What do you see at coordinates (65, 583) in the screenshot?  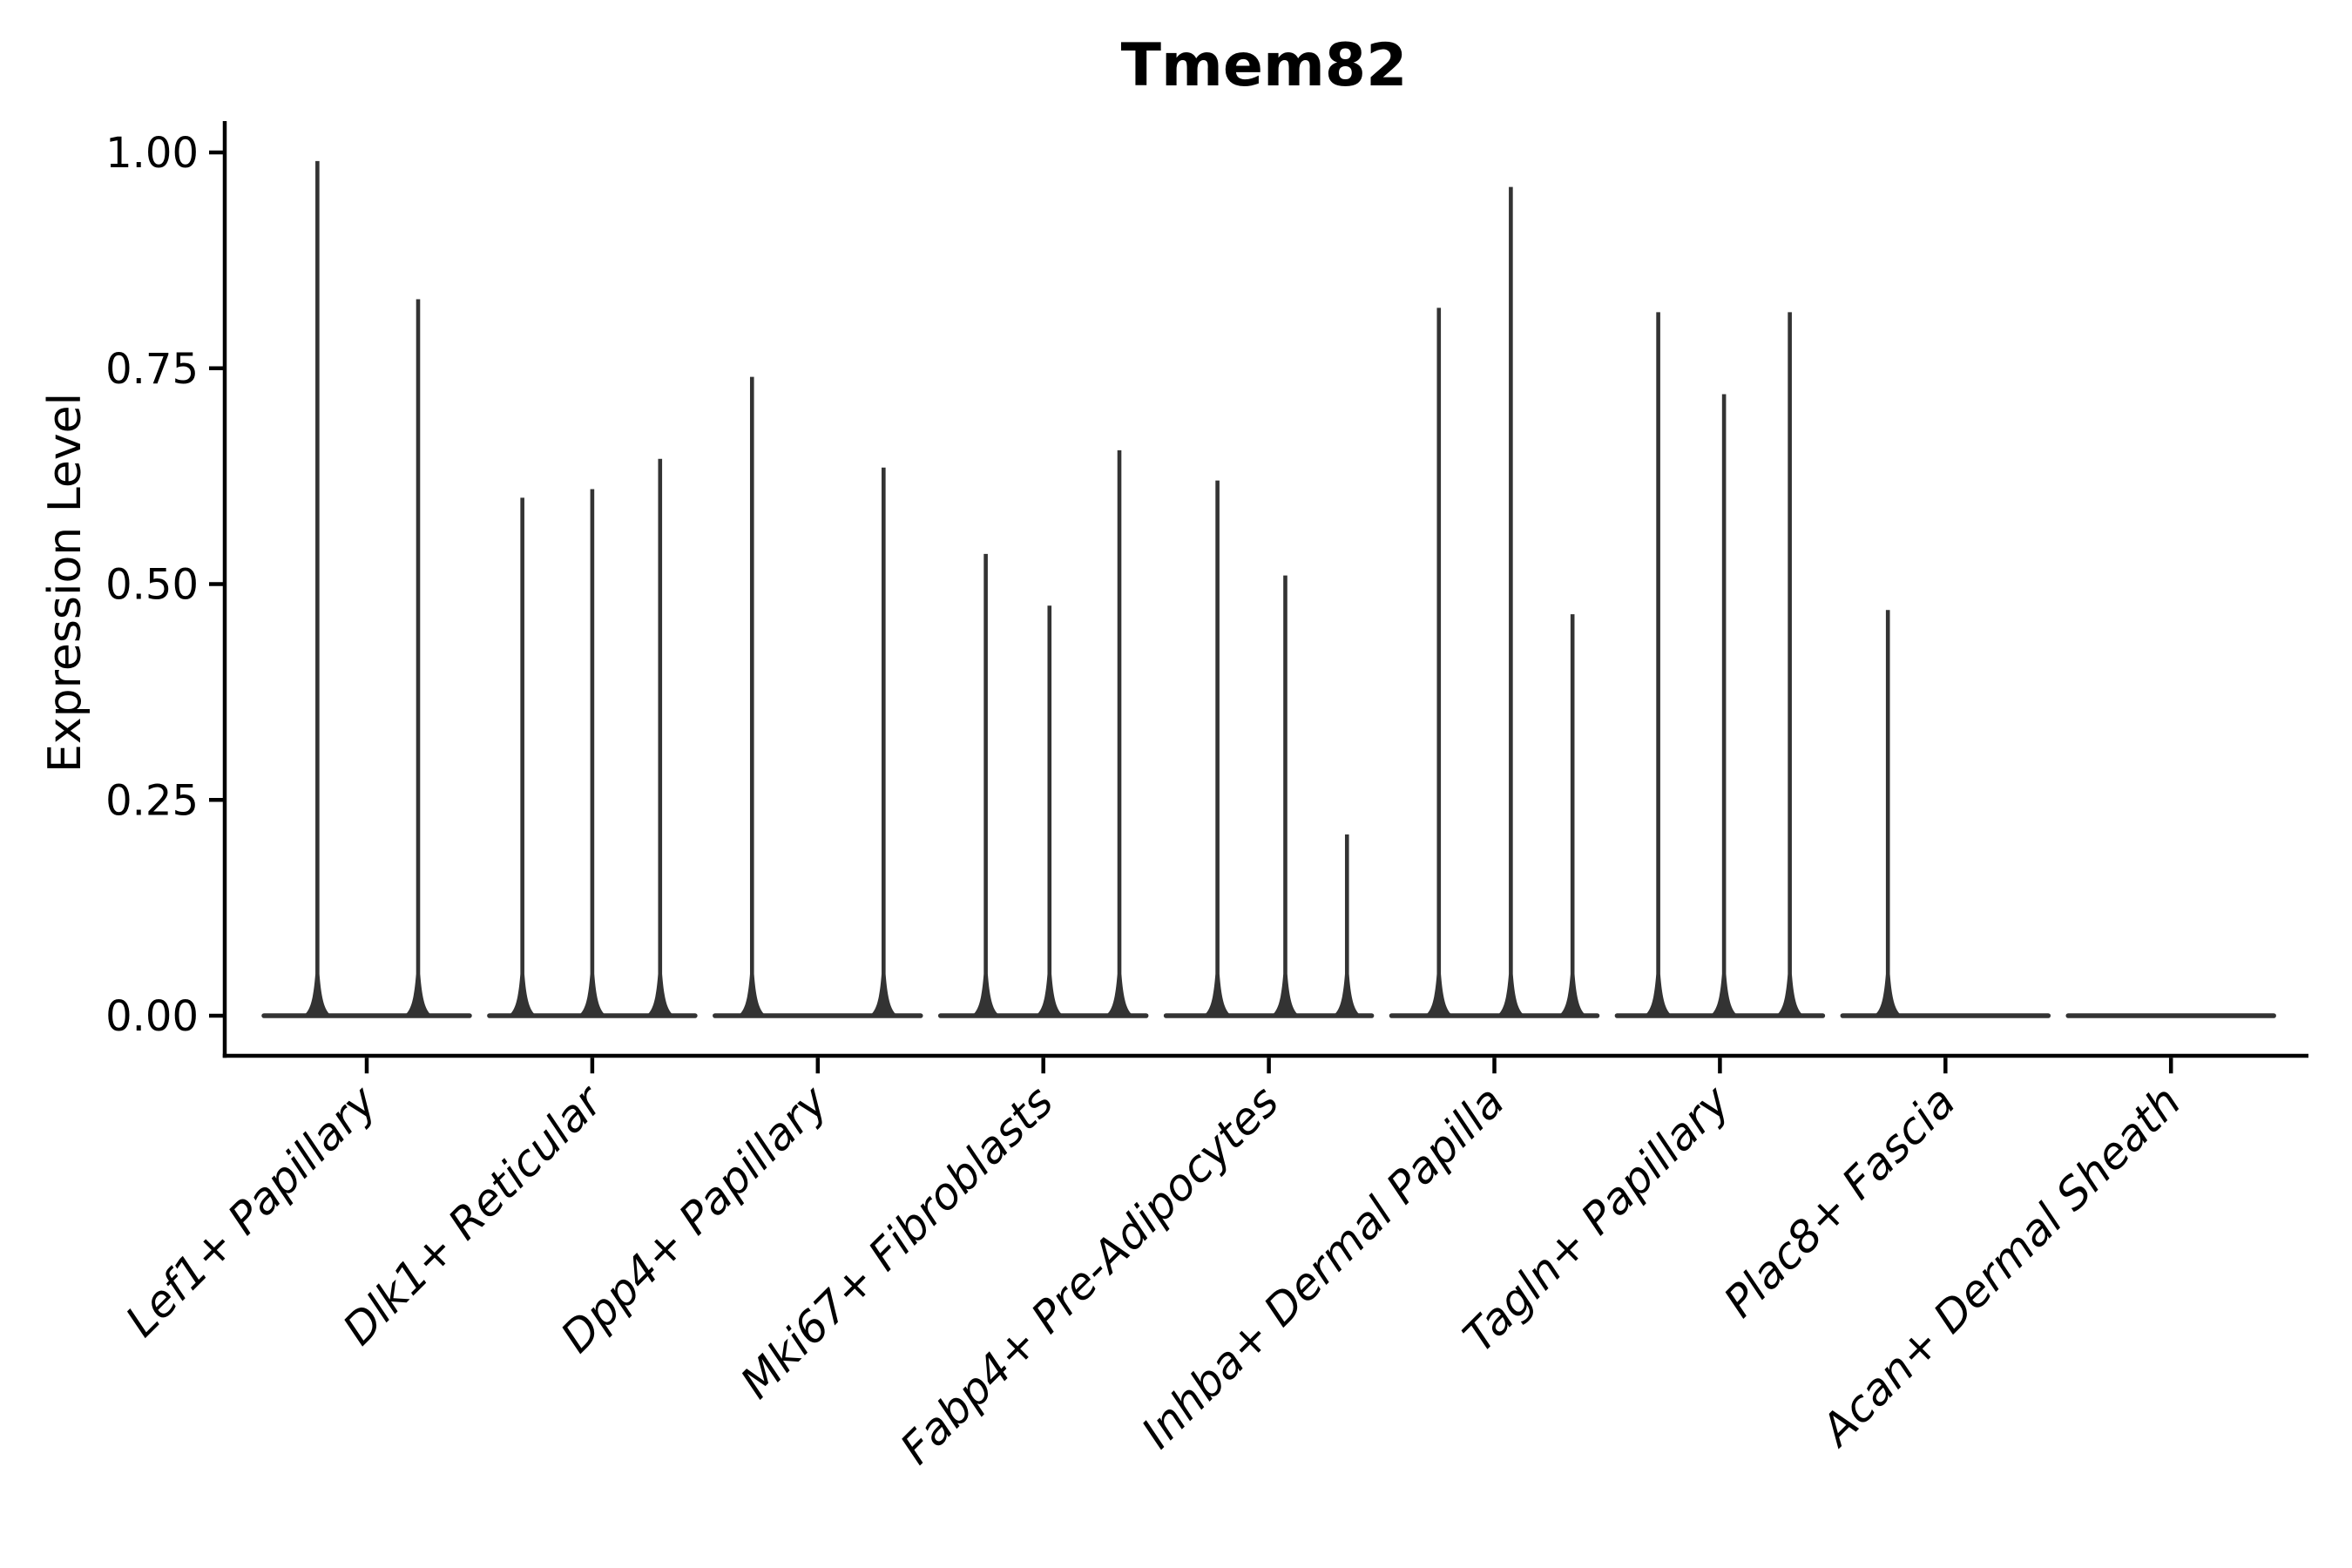 I see `y-axis-label: Expression Level` at bounding box center [65, 583].